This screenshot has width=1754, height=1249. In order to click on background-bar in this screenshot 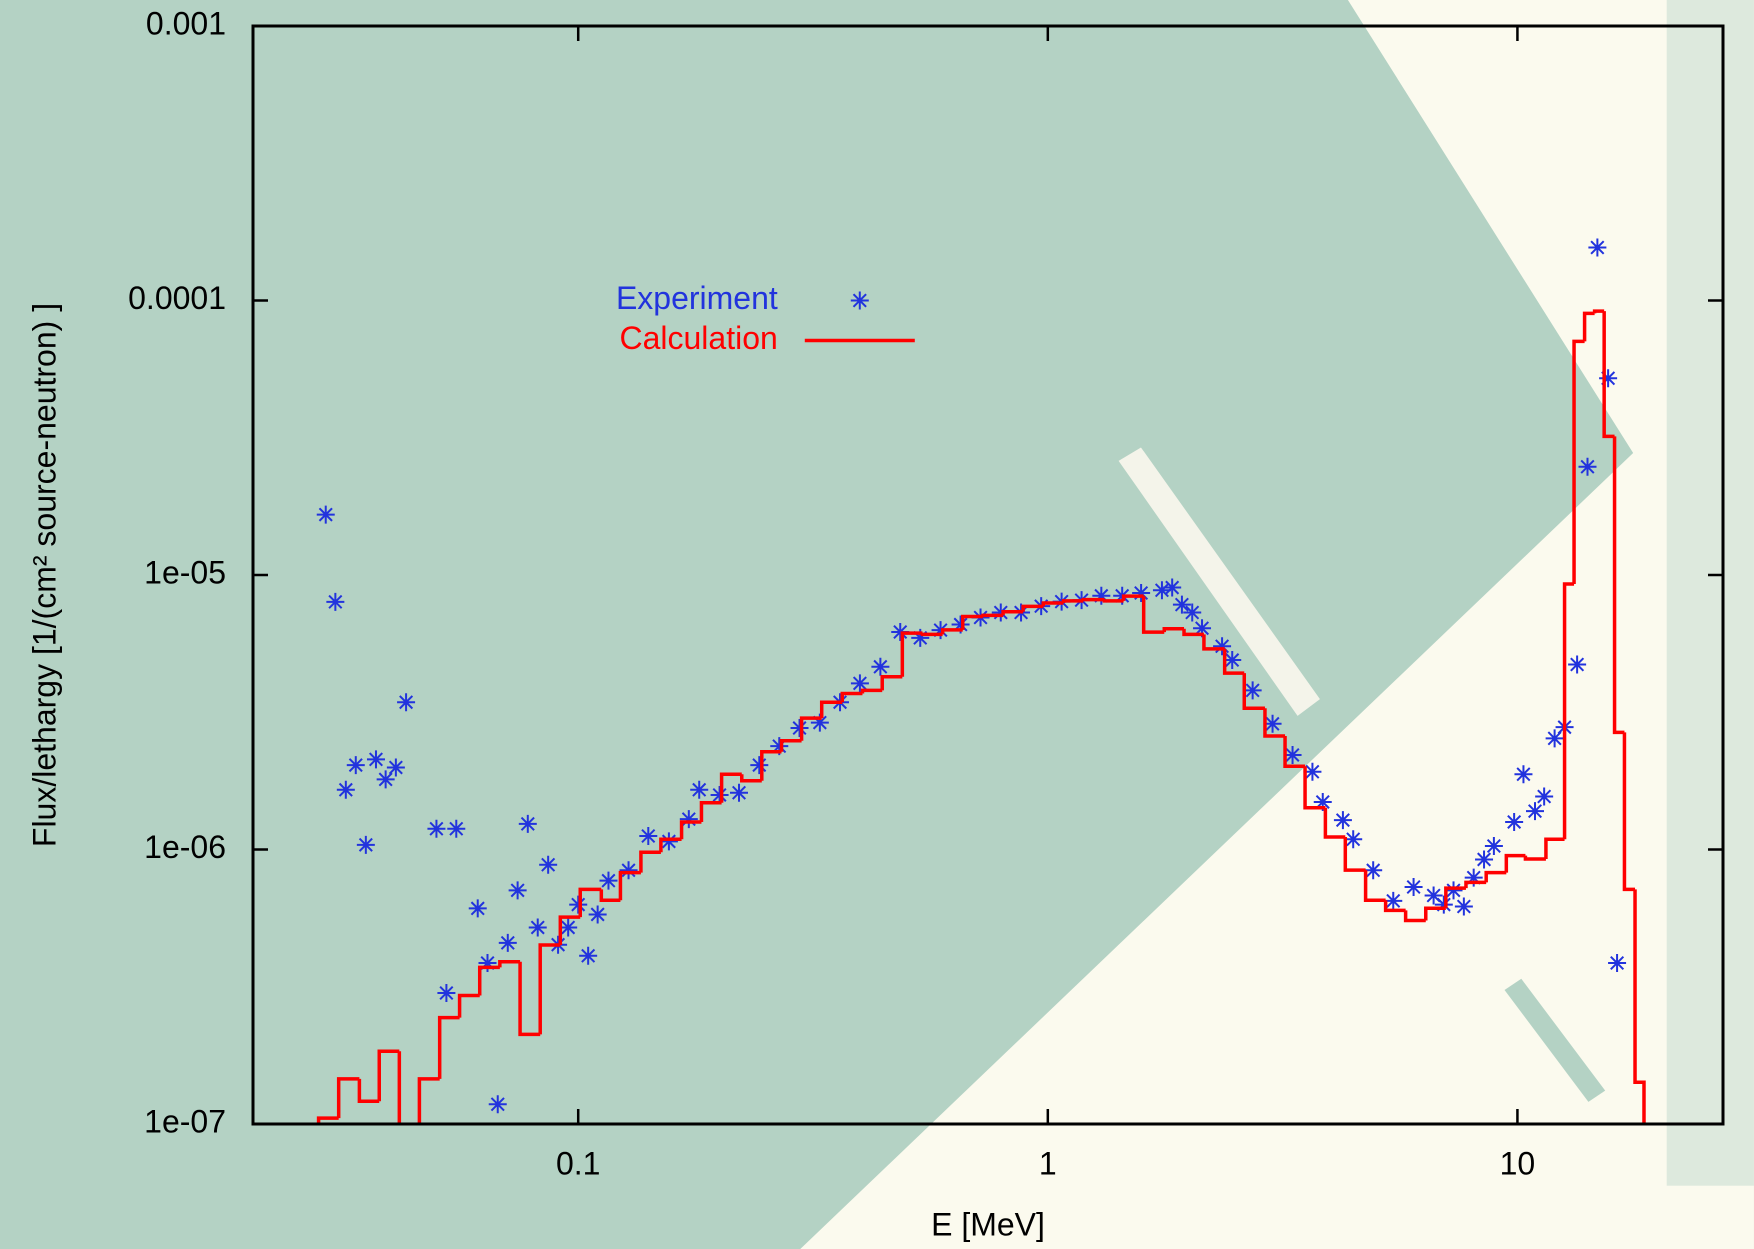, I will do `click(1219, 581)`.